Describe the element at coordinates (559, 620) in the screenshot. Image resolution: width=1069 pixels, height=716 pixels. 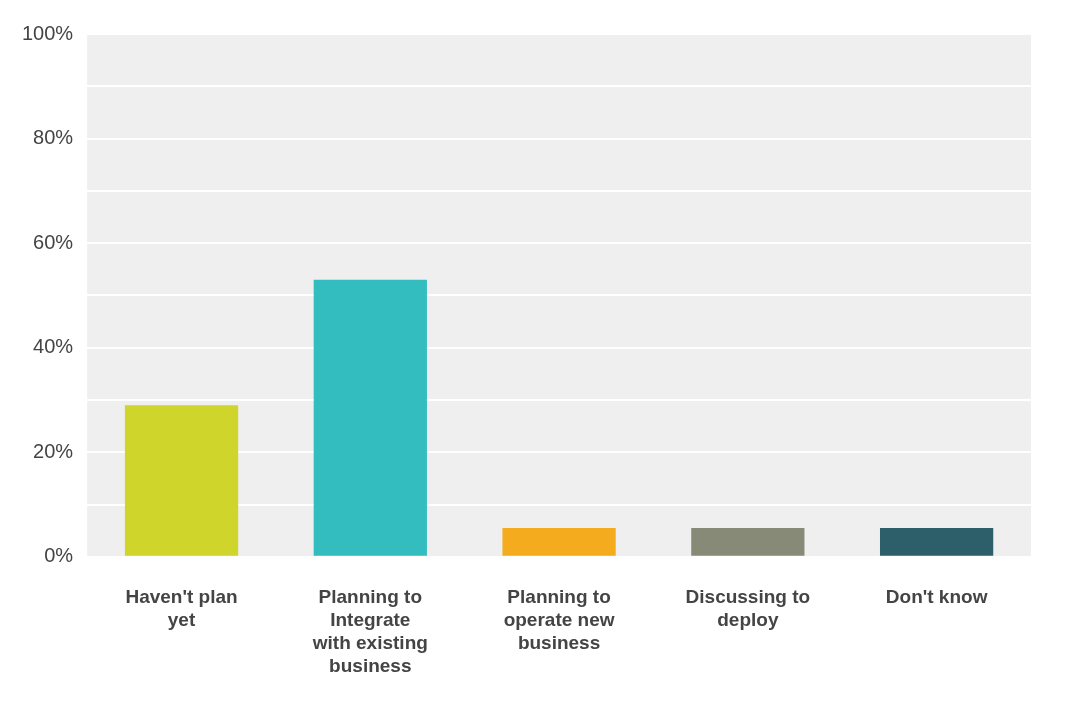
I see `x-tick-label: Planning to operate new business` at that location.